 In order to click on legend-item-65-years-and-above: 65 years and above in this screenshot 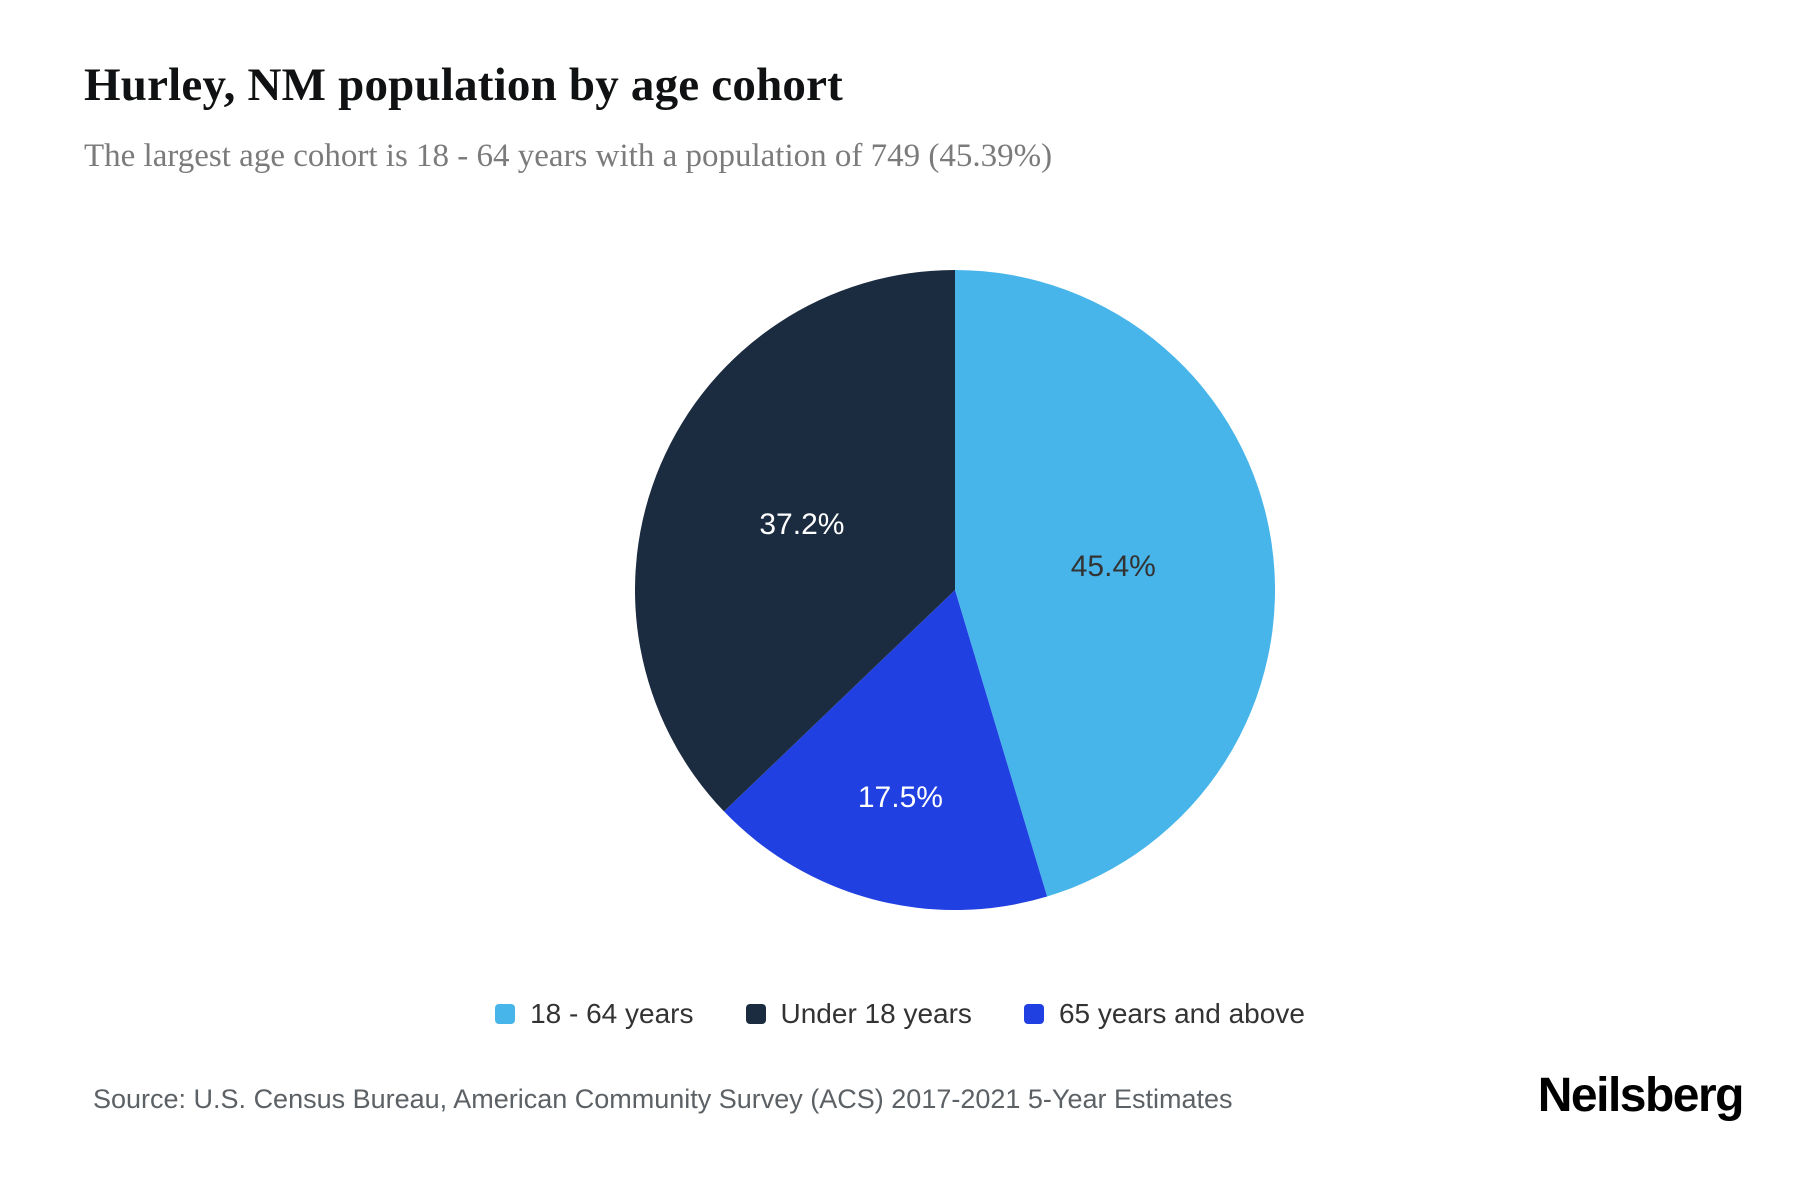, I will do `click(1164, 1014)`.